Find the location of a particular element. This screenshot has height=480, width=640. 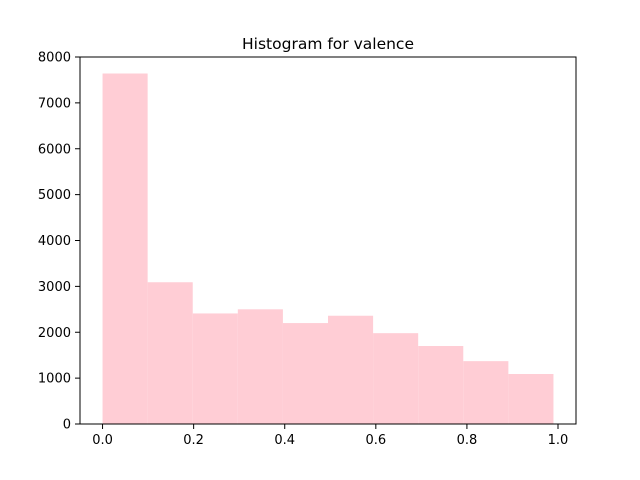

y-tick-label: 2000 is located at coordinates (54, 333).